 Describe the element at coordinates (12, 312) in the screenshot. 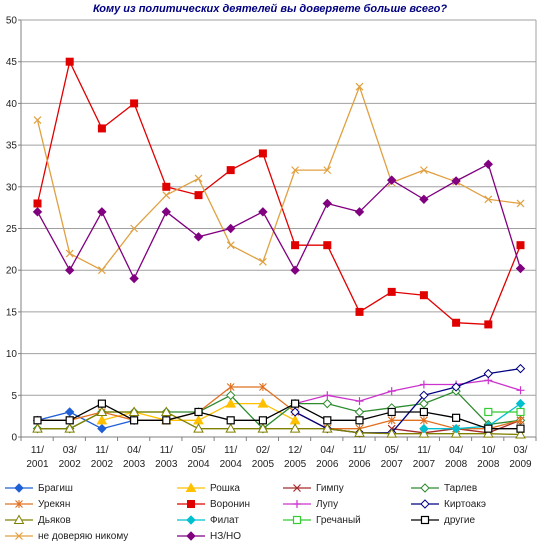

I see `y-tick-label: 15` at that location.